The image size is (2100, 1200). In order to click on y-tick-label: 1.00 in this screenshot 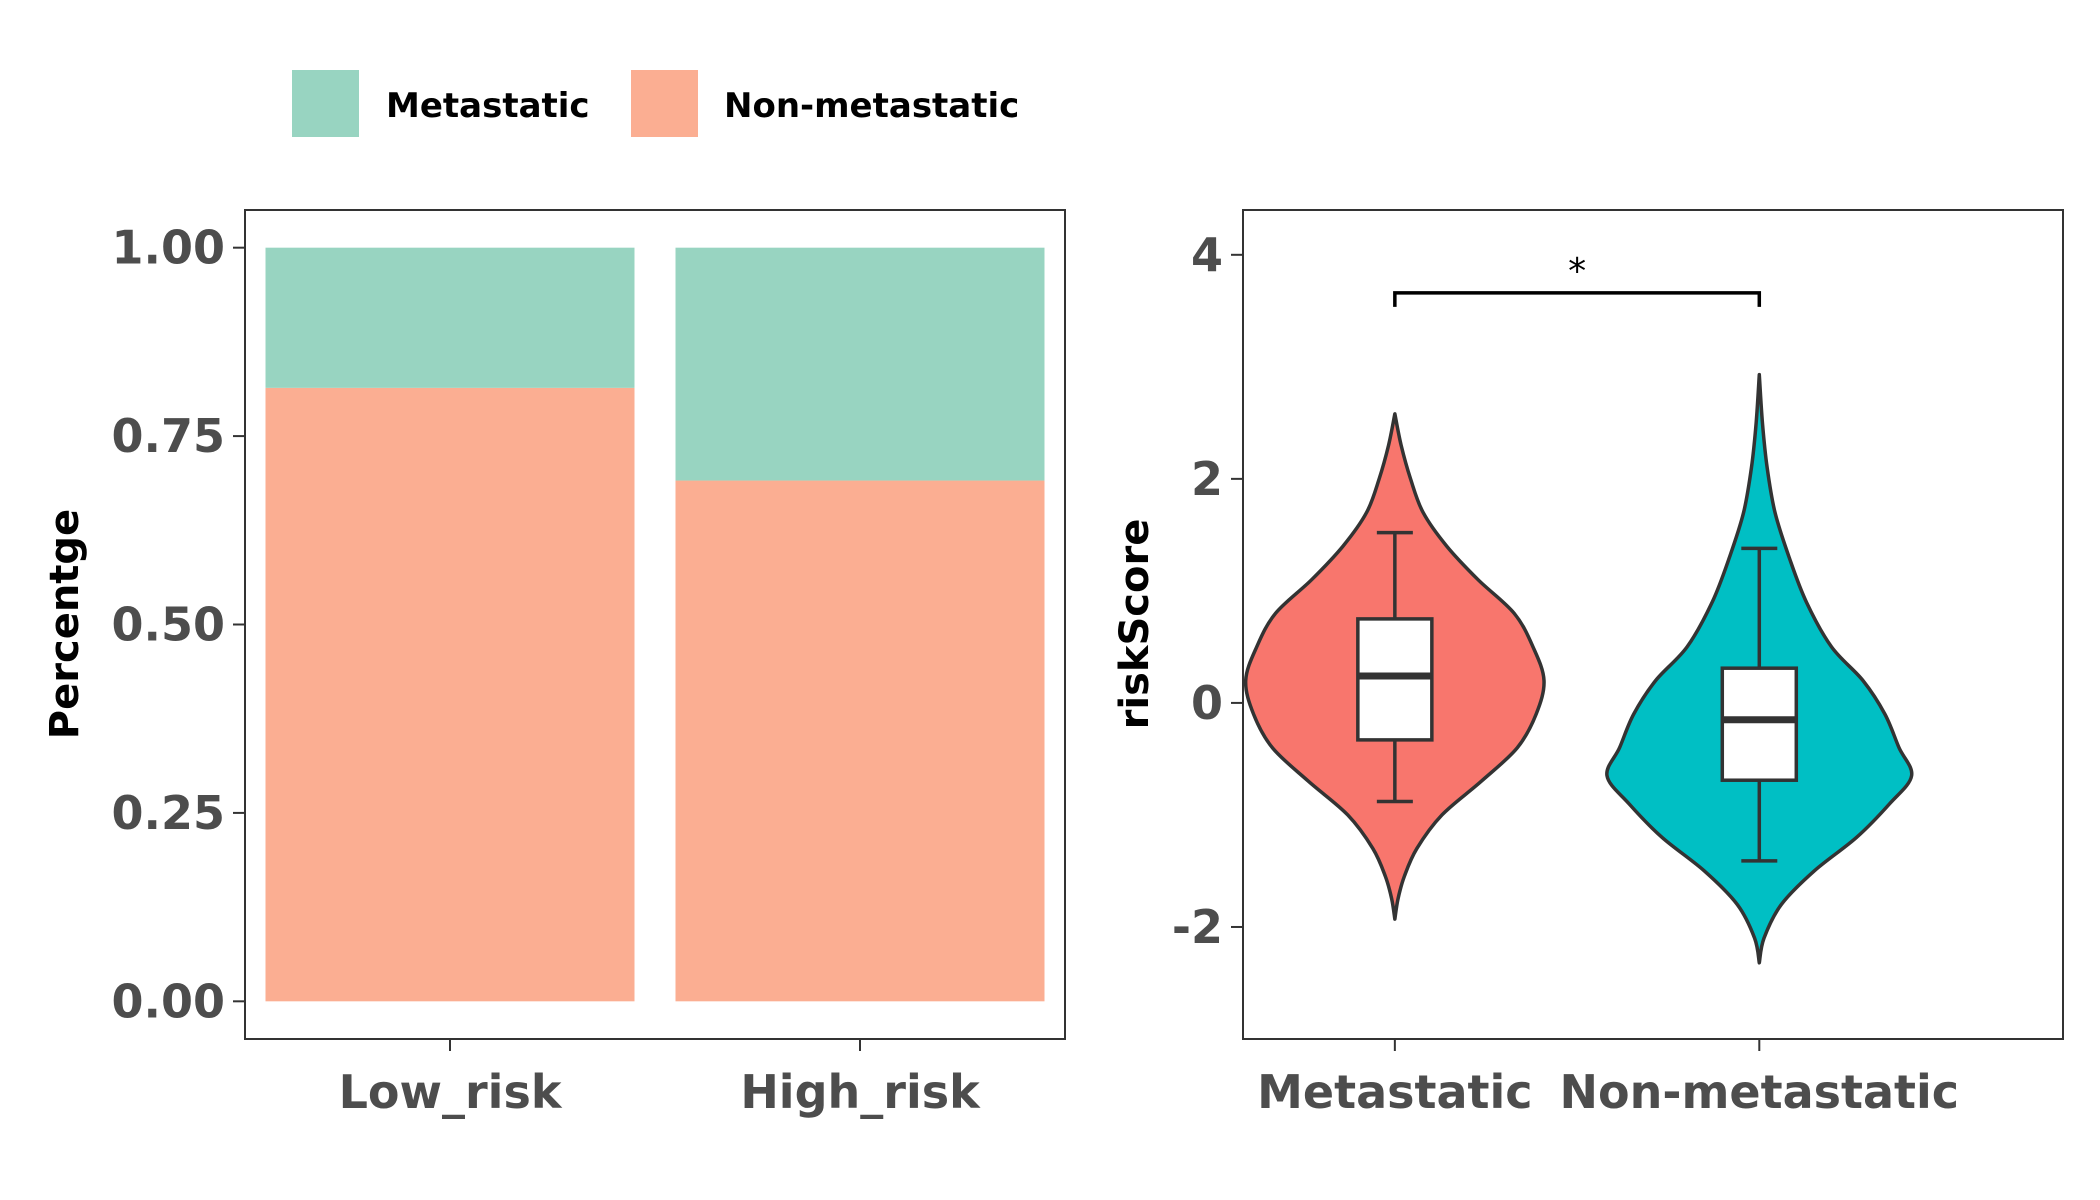, I will do `click(169, 248)`.